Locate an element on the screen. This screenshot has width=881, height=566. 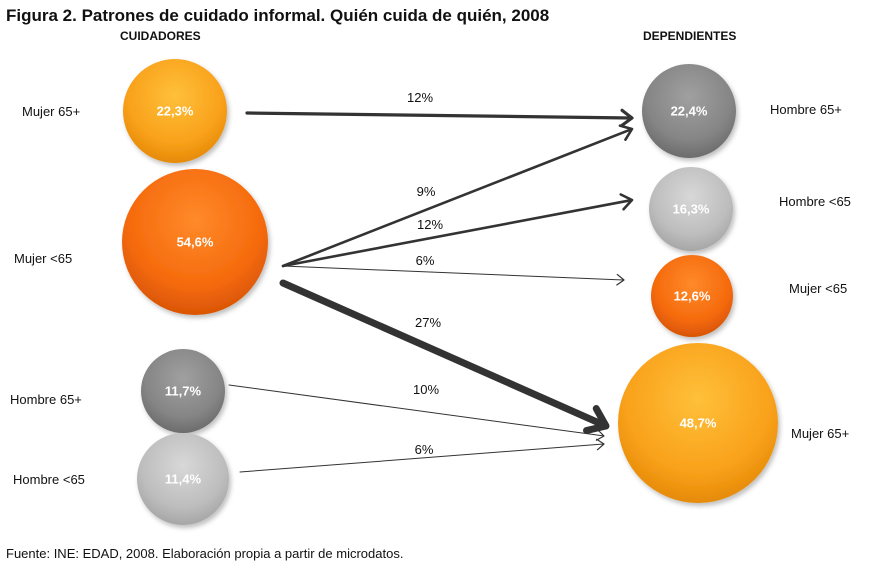
dependent-hombre-lt65-bubble is located at coordinates (691, 209).